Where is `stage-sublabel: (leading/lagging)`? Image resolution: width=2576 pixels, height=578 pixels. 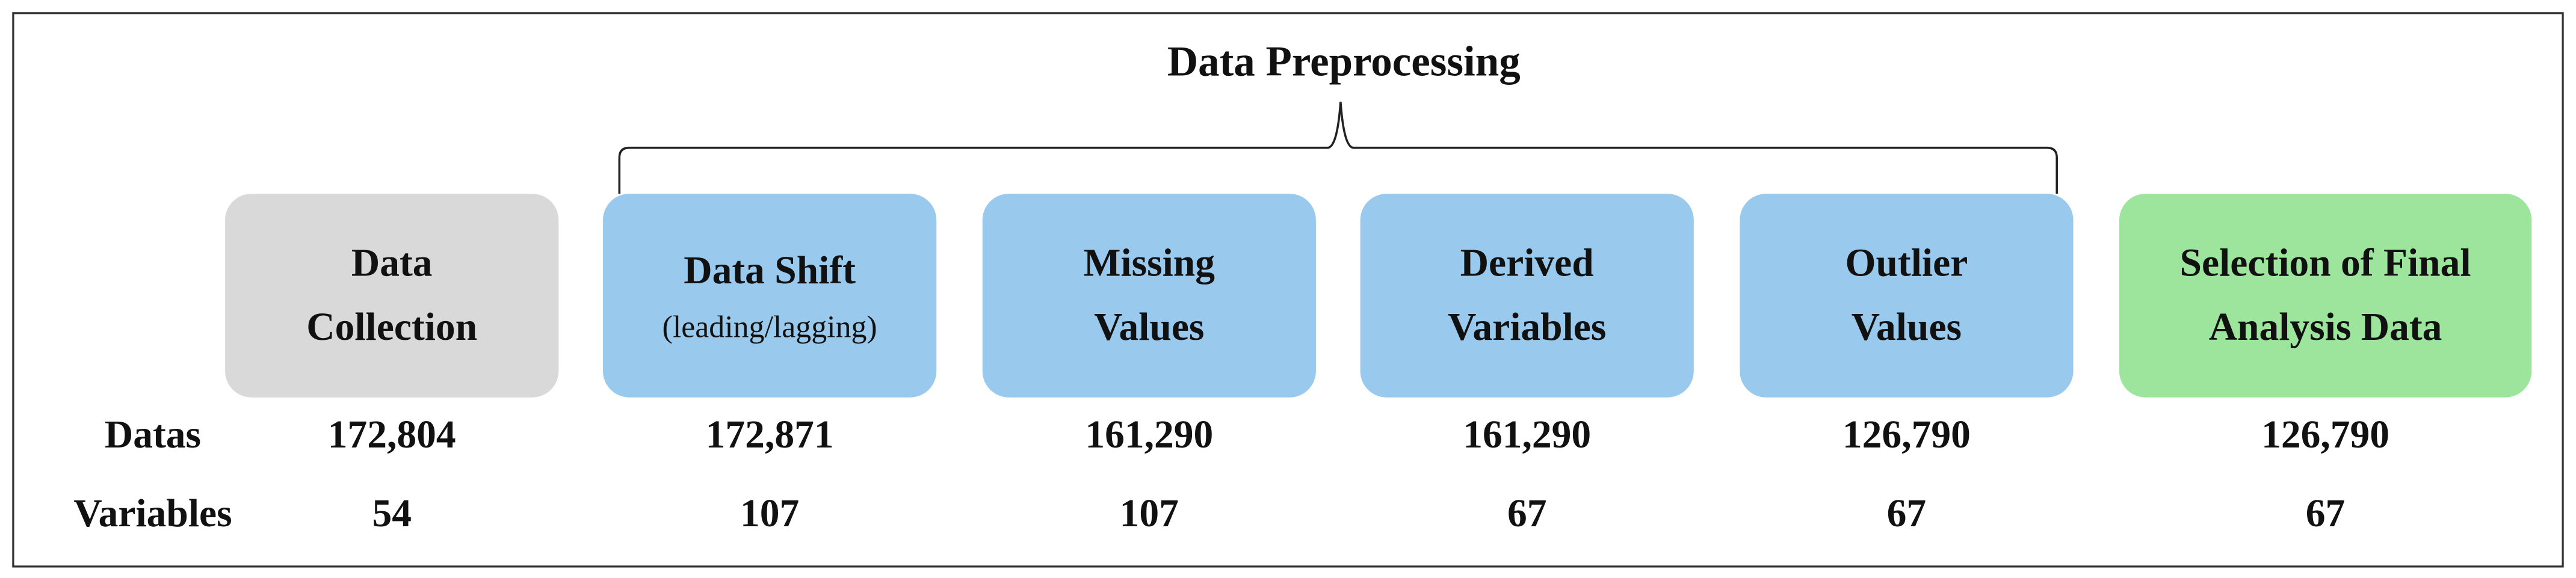
stage-sublabel: (leading/lagging) is located at coordinates (770, 327).